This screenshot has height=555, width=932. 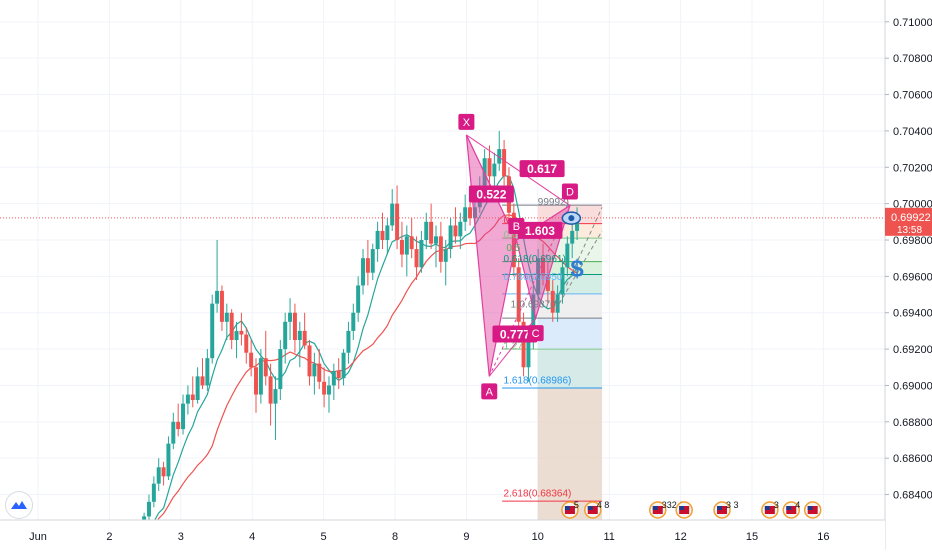 What do you see at coordinates (912, 277) in the screenshot?
I see `price-tick-label: 0.69600` at bounding box center [912, 277].